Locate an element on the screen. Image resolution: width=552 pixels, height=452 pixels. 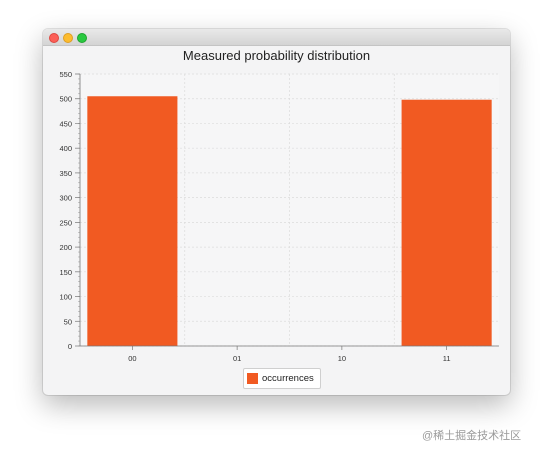
chart-legend: occurrences is located at coordinates (282, 378).